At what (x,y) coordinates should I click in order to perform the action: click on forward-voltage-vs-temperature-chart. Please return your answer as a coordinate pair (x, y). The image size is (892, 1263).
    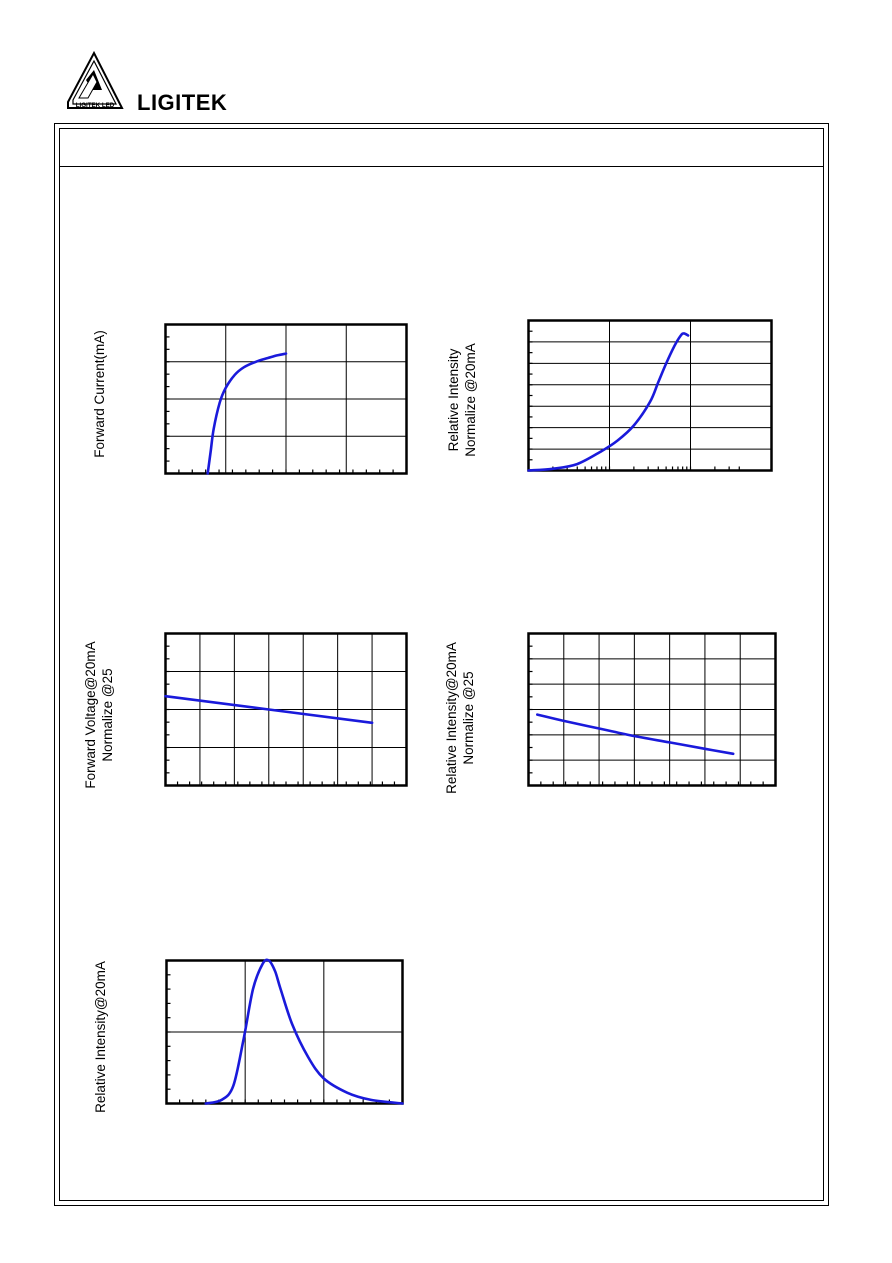
    Looking at the image, I should click on (286, 709).